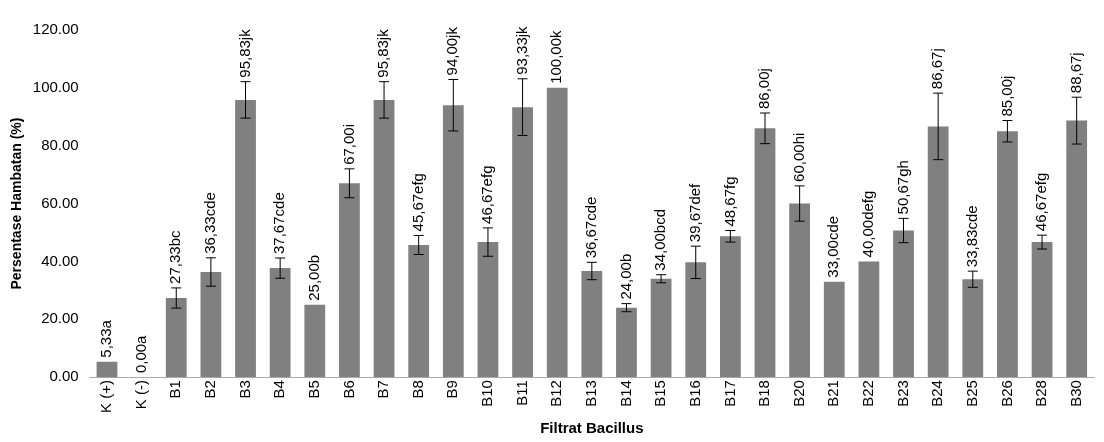 The image size is (1104, 442). Describe the element at coordinates (452, 51) in the screenshot. I see `data-label: 94,00jk` at that location.